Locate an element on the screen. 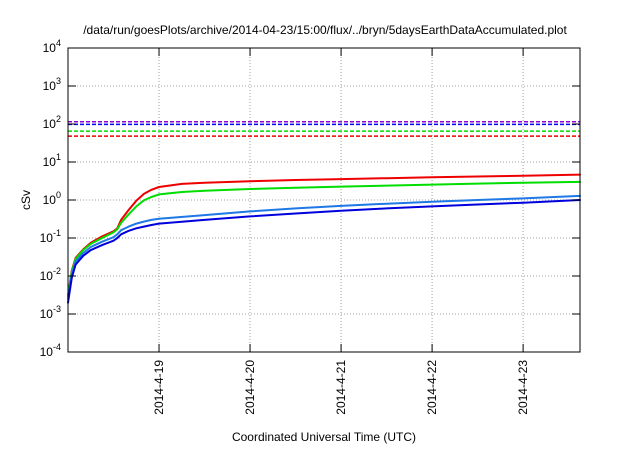 Image resolution: width=640 pixels, height=453 pixels. x-axis-label: Coordinated Universal Time (UTC) is located at coordinates (324, 437).